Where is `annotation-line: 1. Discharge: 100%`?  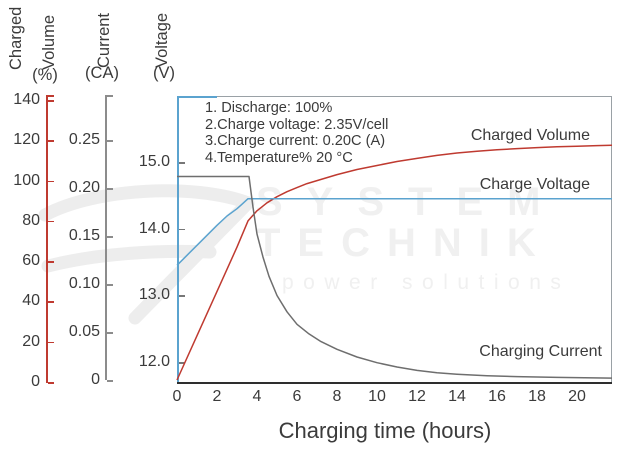 annotation-line: 1. Discharge: 100% is located at coordinates (269, 108).